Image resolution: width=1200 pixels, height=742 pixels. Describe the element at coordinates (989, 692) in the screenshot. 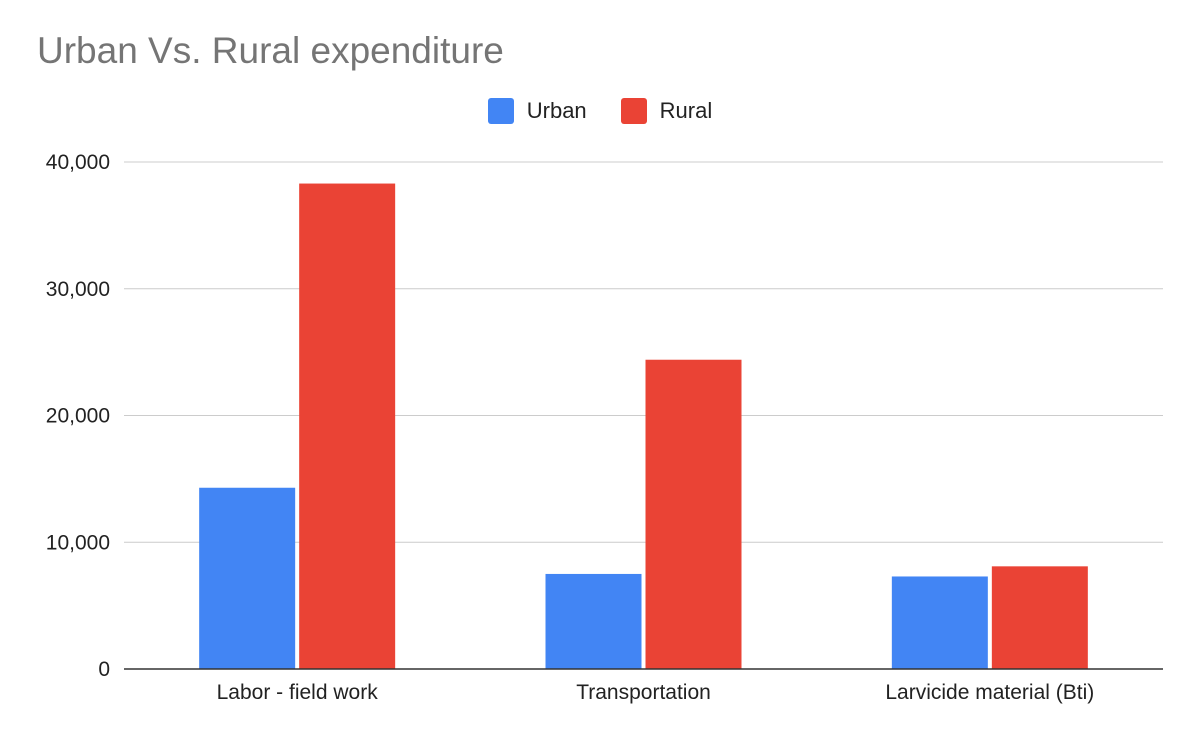

I see `x-tick-label: Larvicide material (Bti)` at that location.